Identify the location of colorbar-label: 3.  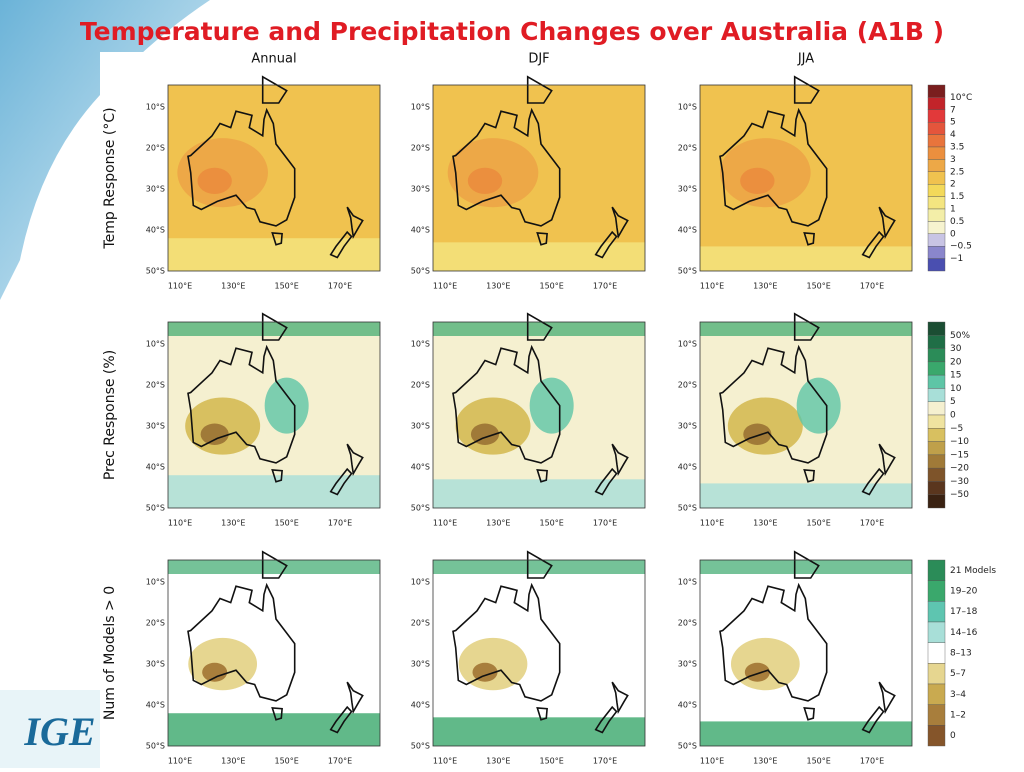
(953, 160).